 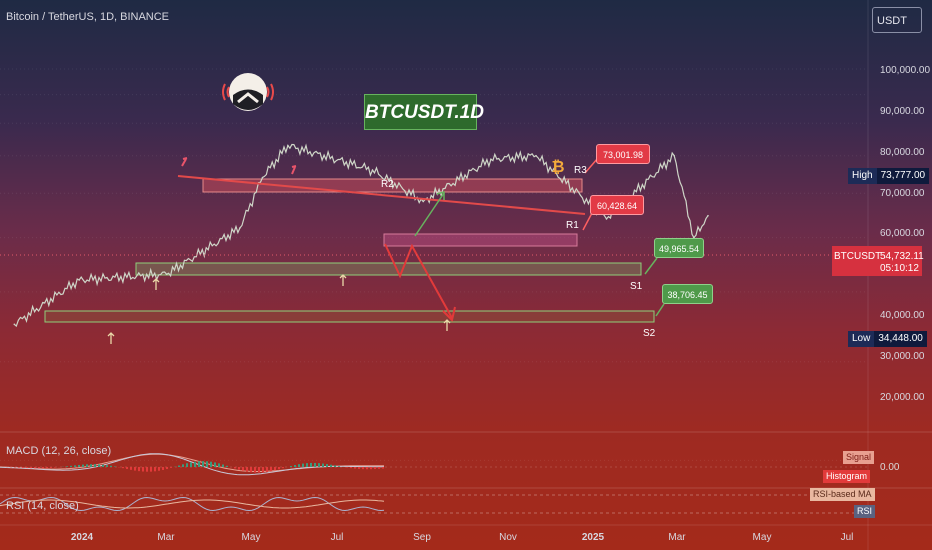 I want to click on legend-rsi: RSI, so click(x=865, y=511).